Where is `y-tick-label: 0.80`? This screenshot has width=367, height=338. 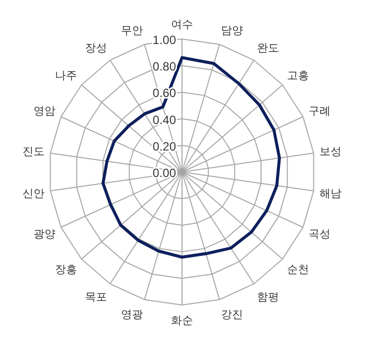 y-tick-label: 0.80 is located at coordinates (164, 67).